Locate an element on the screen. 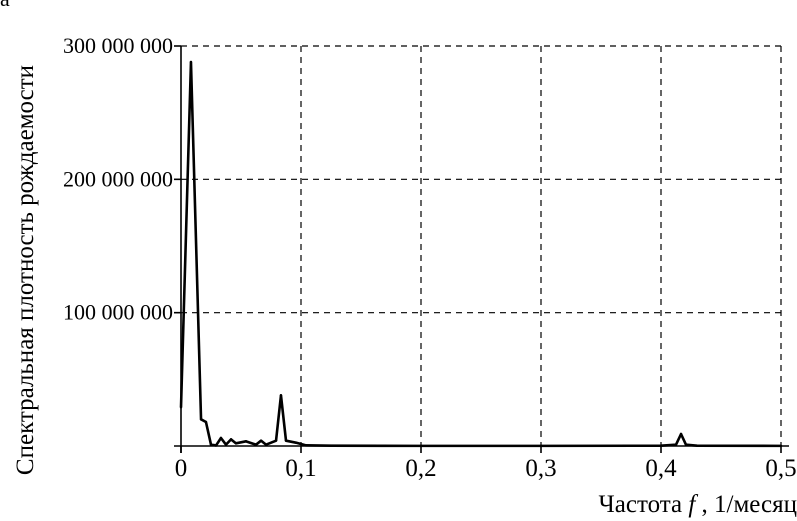  y-tick-label: 100 000 000 is located at coordinates (118, 312).